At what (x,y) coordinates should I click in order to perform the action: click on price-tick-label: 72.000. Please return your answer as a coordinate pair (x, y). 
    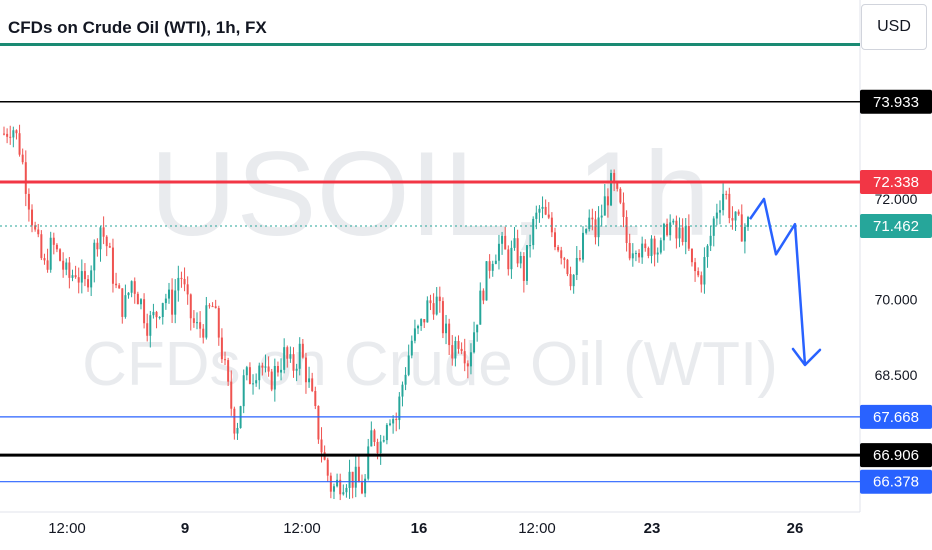
    Looking at the image, I should click on (896, 199).